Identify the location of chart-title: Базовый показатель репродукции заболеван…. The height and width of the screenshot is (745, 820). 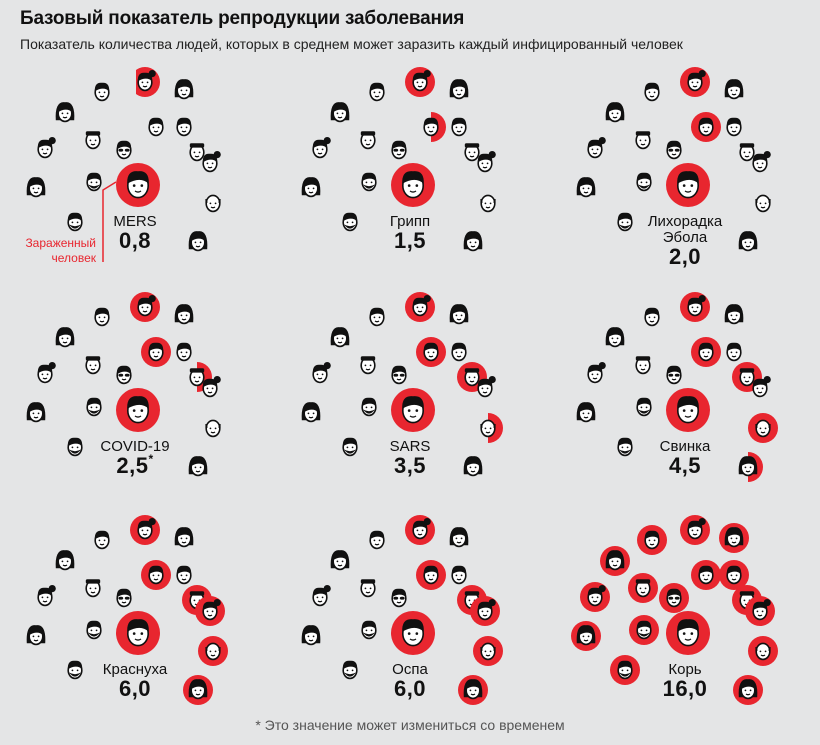
(242, 18).